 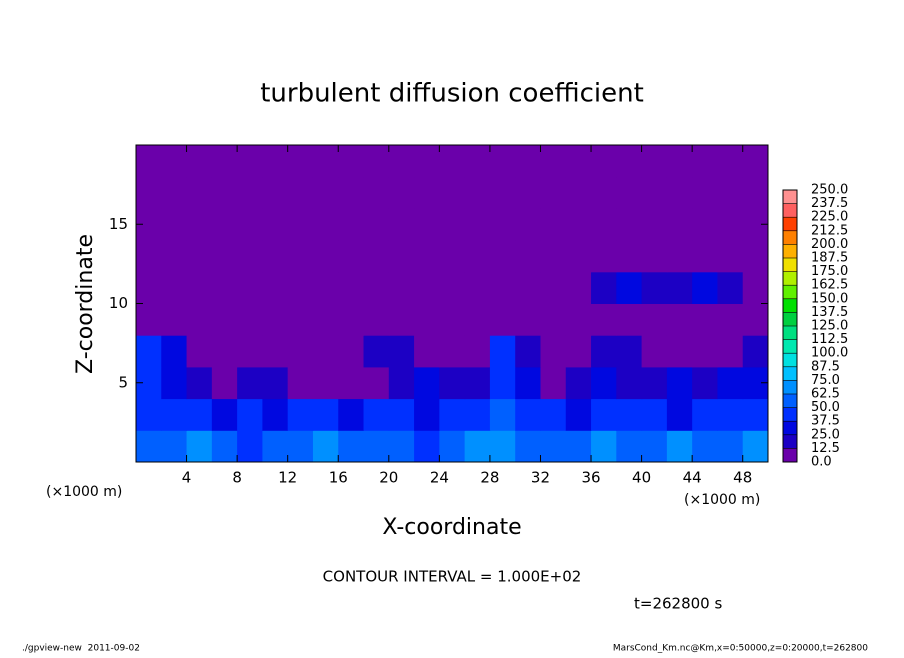 What do you see at coordinates (85, 304) in the screenshot?
I see `y-axis-label: Z-coordinate` at bounding box center [85, 304].